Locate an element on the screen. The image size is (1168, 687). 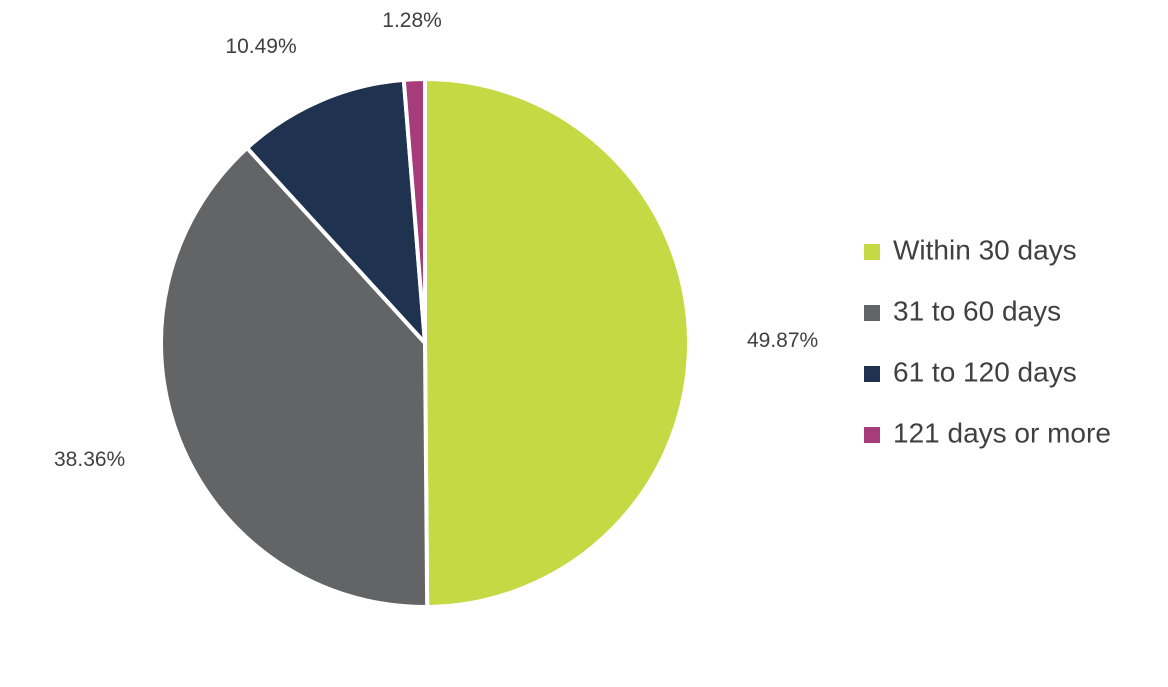
legend-label: Within 30 days is located at coordinates (985, 249).